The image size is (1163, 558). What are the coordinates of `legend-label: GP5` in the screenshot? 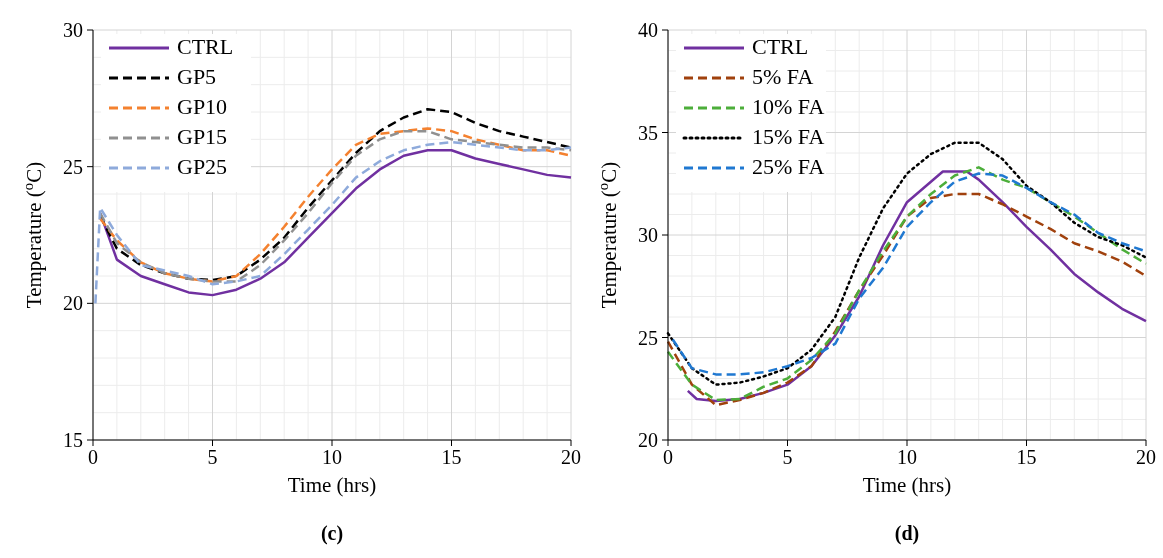 It's located at (197, 76).